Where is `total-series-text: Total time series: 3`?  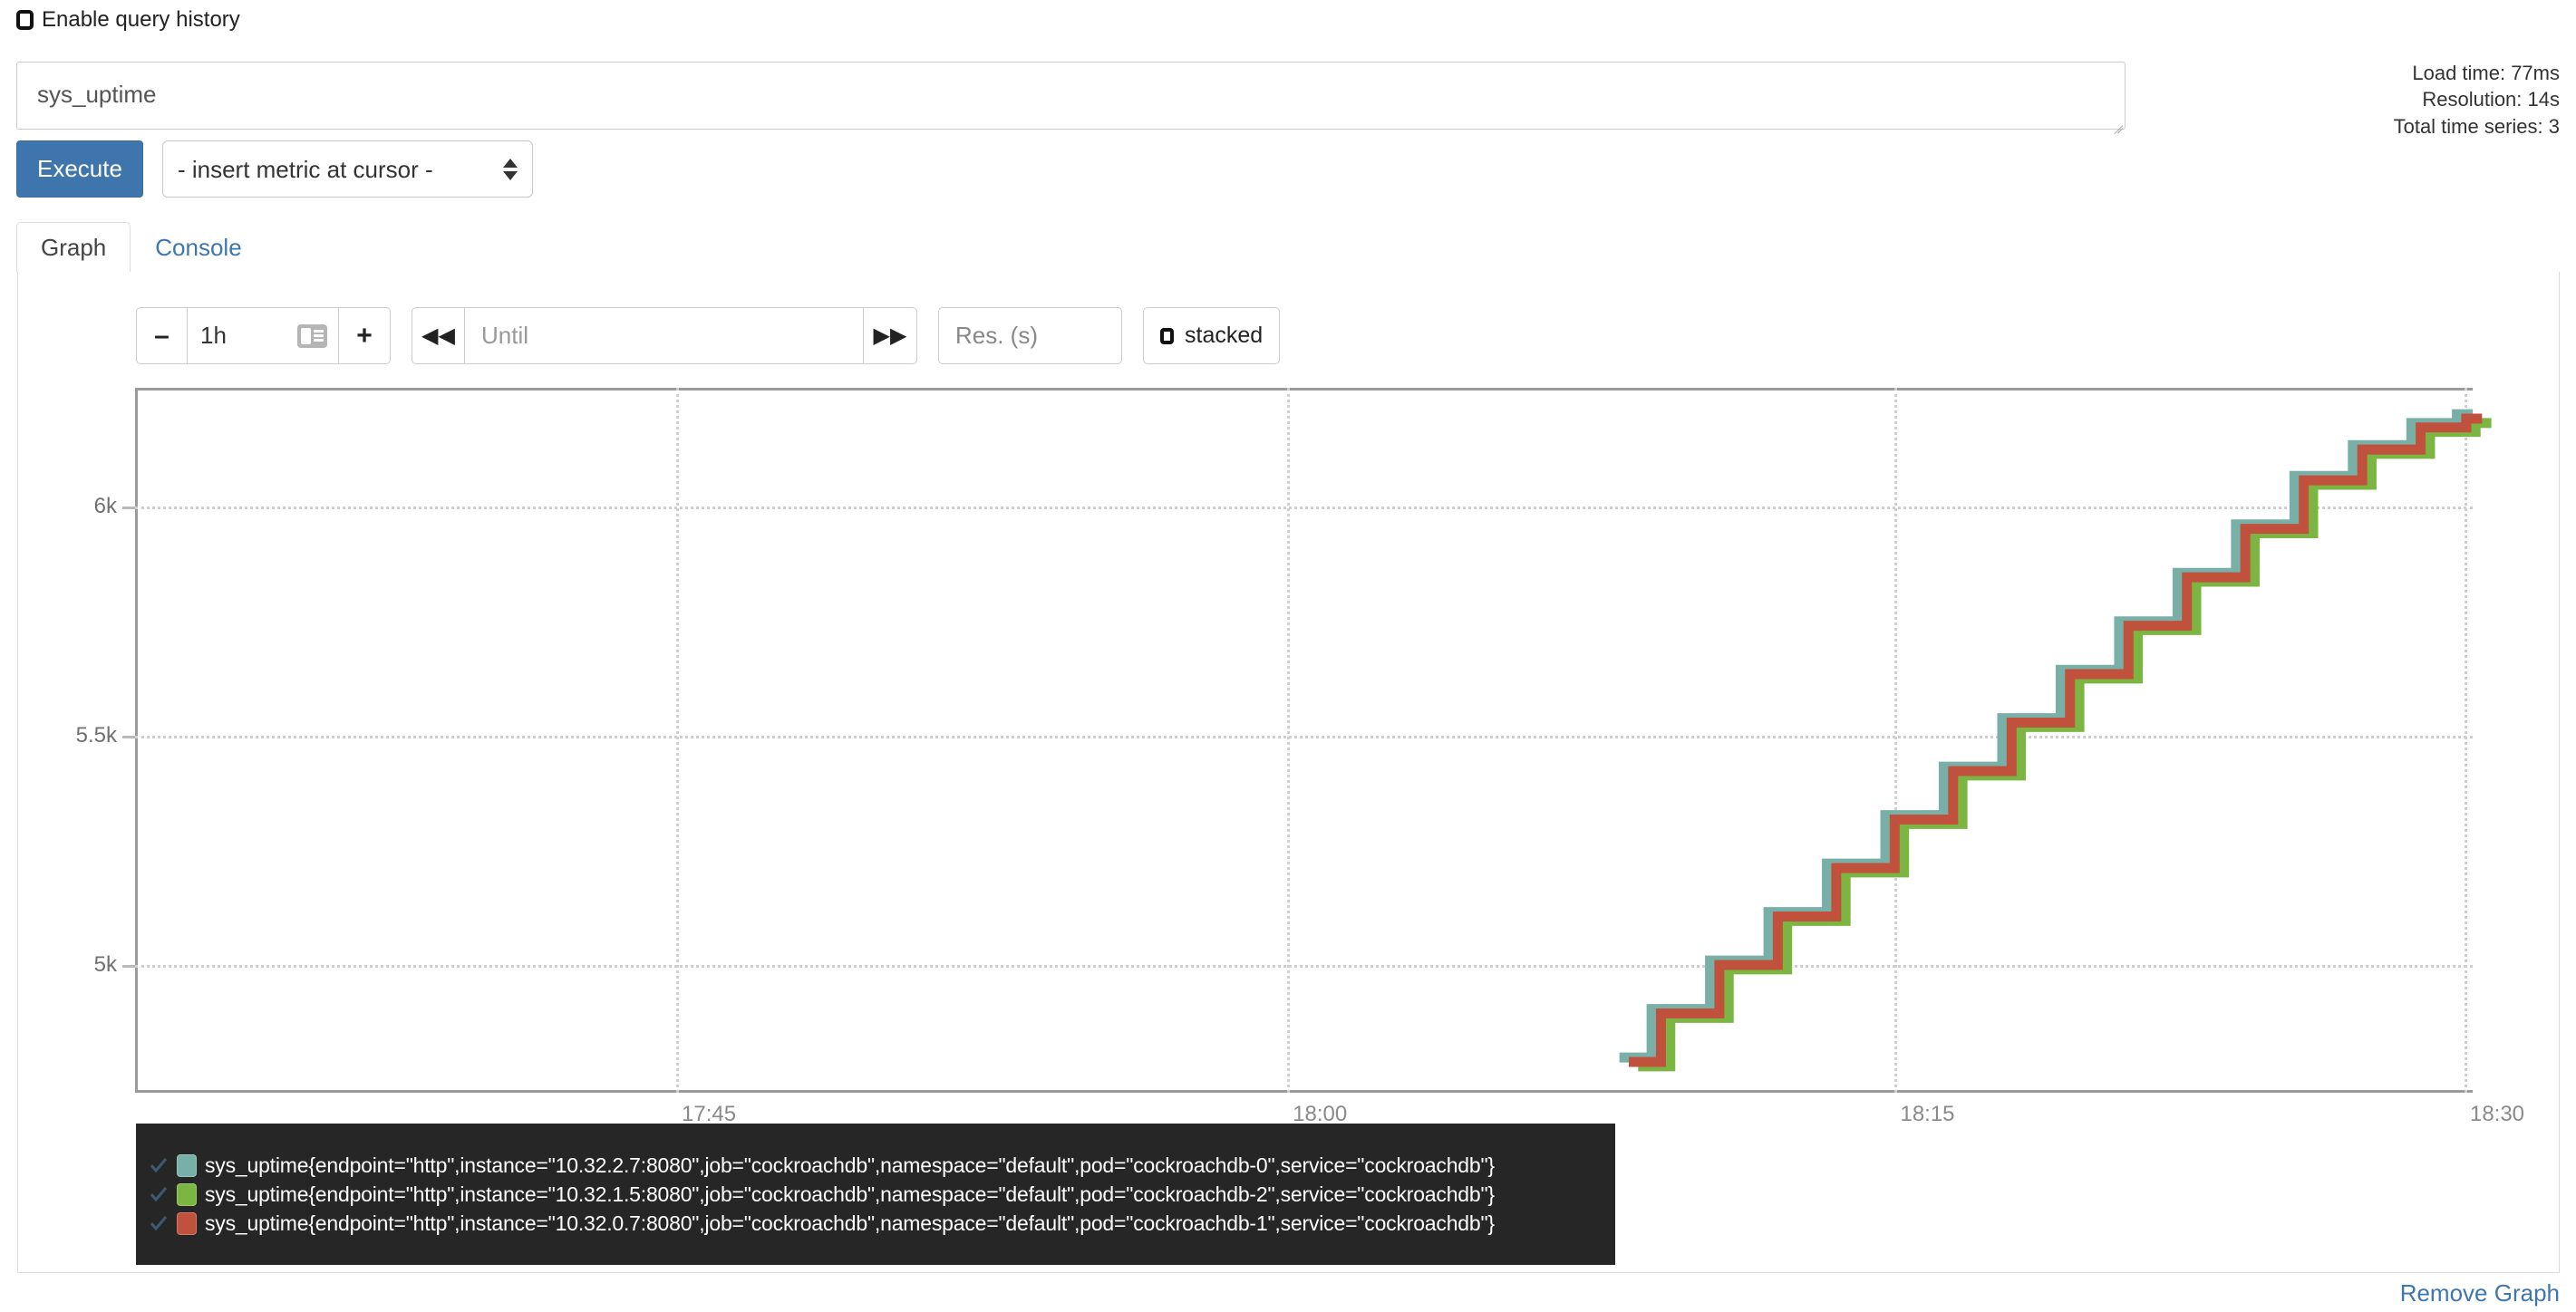 total-series-text: Total time series: 3 is located at coordinates (2476, 126).